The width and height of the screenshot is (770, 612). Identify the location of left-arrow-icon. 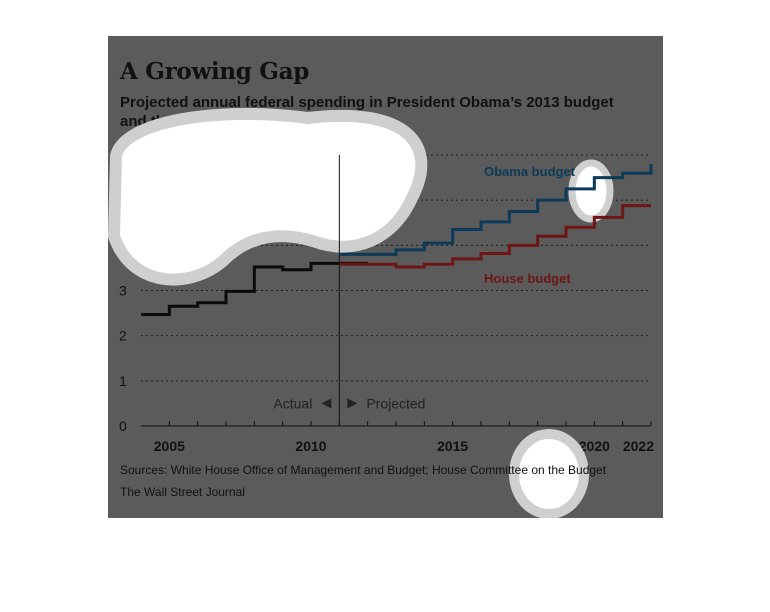
(326, 403).